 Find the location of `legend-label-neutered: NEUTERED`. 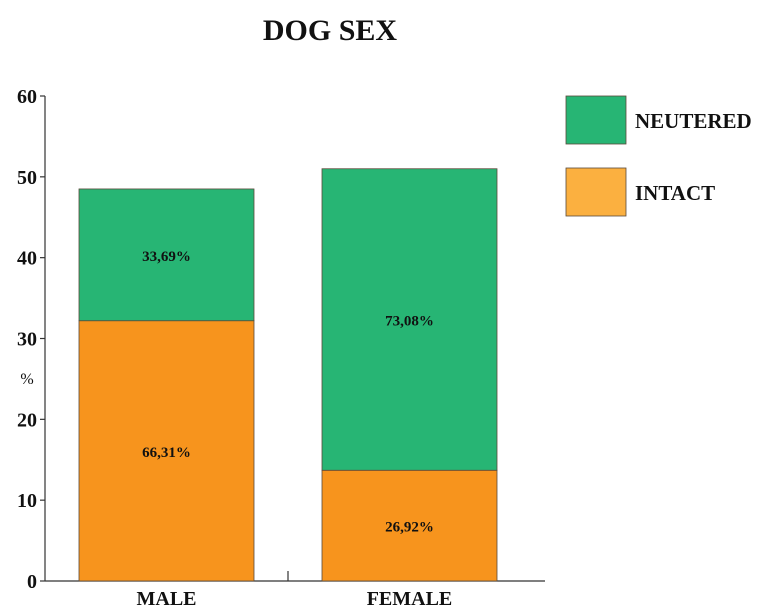

legend-label-neutered: NEUTERED is located at coordinates (693, 121).